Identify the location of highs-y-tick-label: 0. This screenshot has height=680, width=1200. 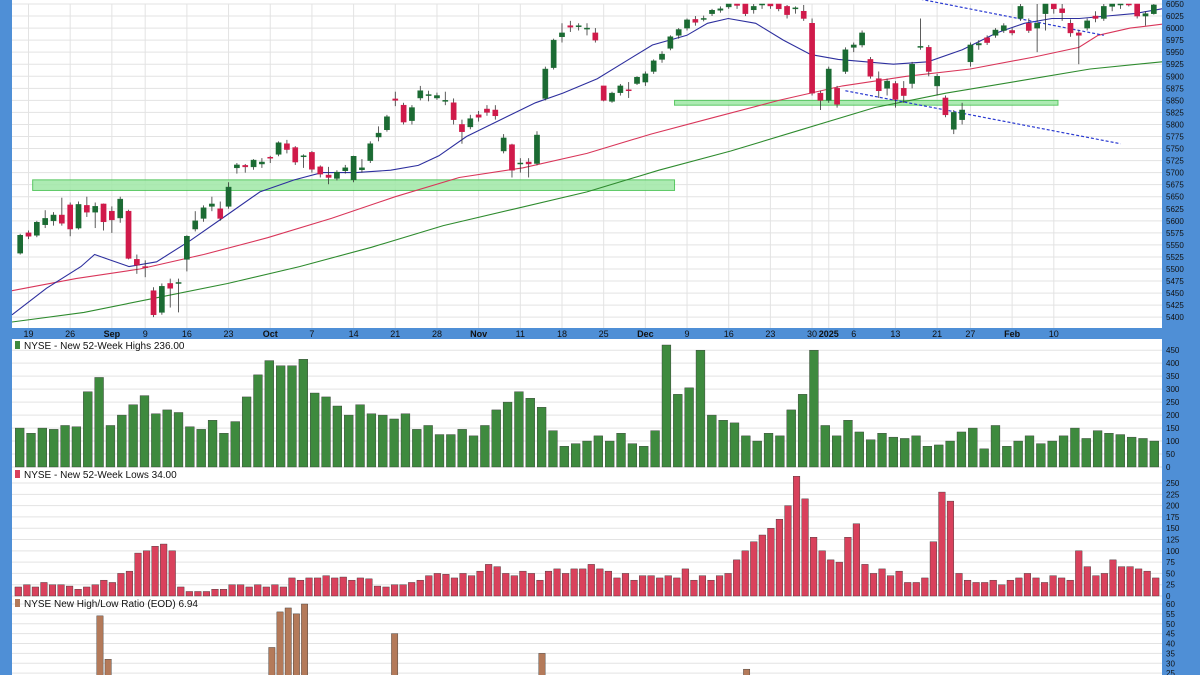
(1168, 467).